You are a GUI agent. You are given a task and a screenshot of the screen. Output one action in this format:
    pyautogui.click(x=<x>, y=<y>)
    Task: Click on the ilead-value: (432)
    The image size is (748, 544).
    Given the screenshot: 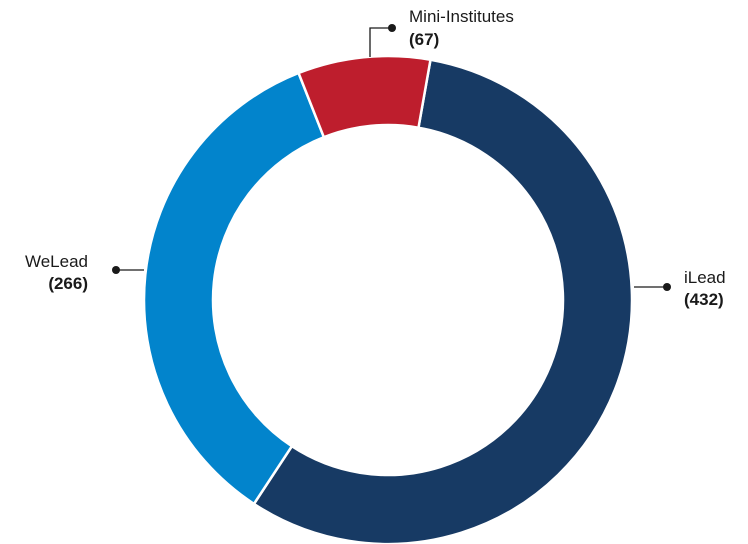 What is the action you would take?
    pyautogui.click(x=704, y=299)
    